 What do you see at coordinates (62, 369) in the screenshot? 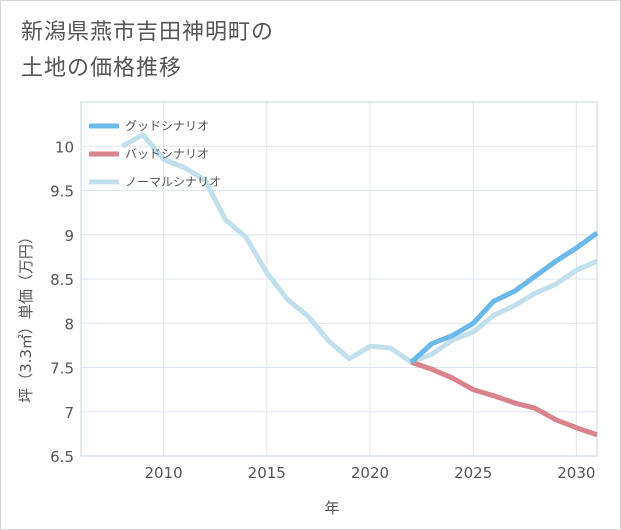
I see `y-tick-label: 7.5` at bounding box center [62, 369].